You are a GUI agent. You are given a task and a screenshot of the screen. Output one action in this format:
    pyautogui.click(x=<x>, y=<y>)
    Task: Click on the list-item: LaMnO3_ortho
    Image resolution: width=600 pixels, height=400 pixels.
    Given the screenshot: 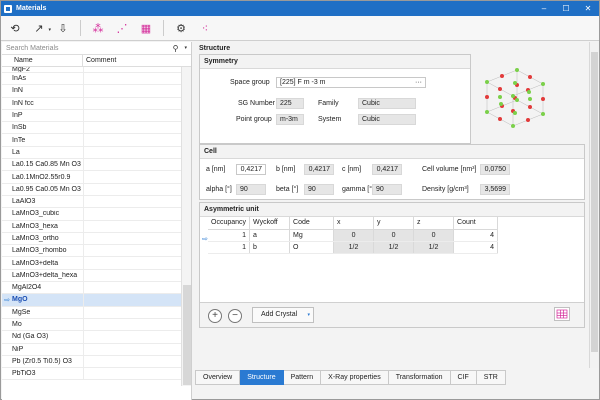 What is the action you would take?
    pyautogui.click(x=96, y=239)
    